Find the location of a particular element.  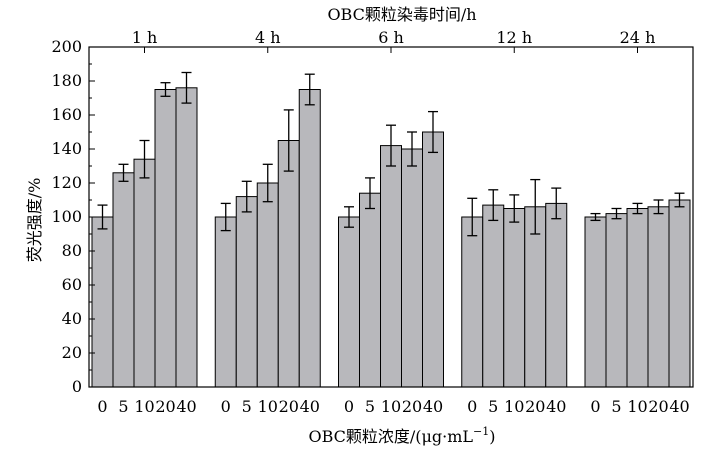

group-label-4h: 4 h is located at coordinates (268, 37).